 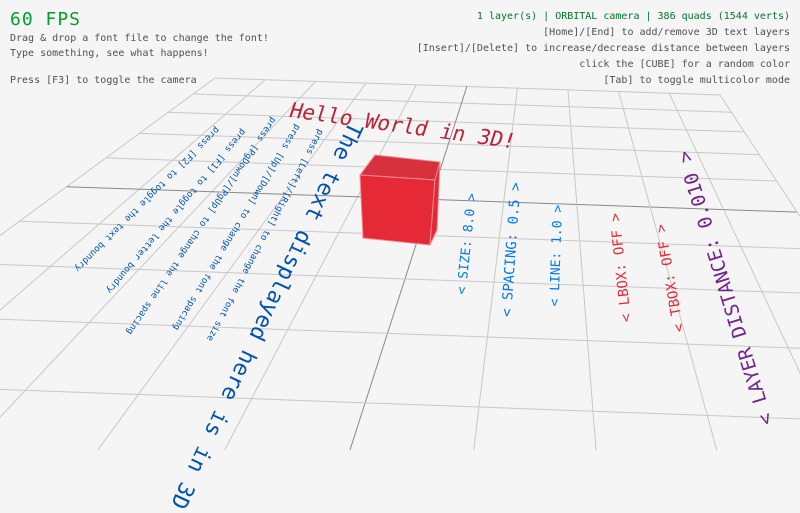 I want to click on help-line: click the [CUBE] for a random color, so click(x=684, y=64).